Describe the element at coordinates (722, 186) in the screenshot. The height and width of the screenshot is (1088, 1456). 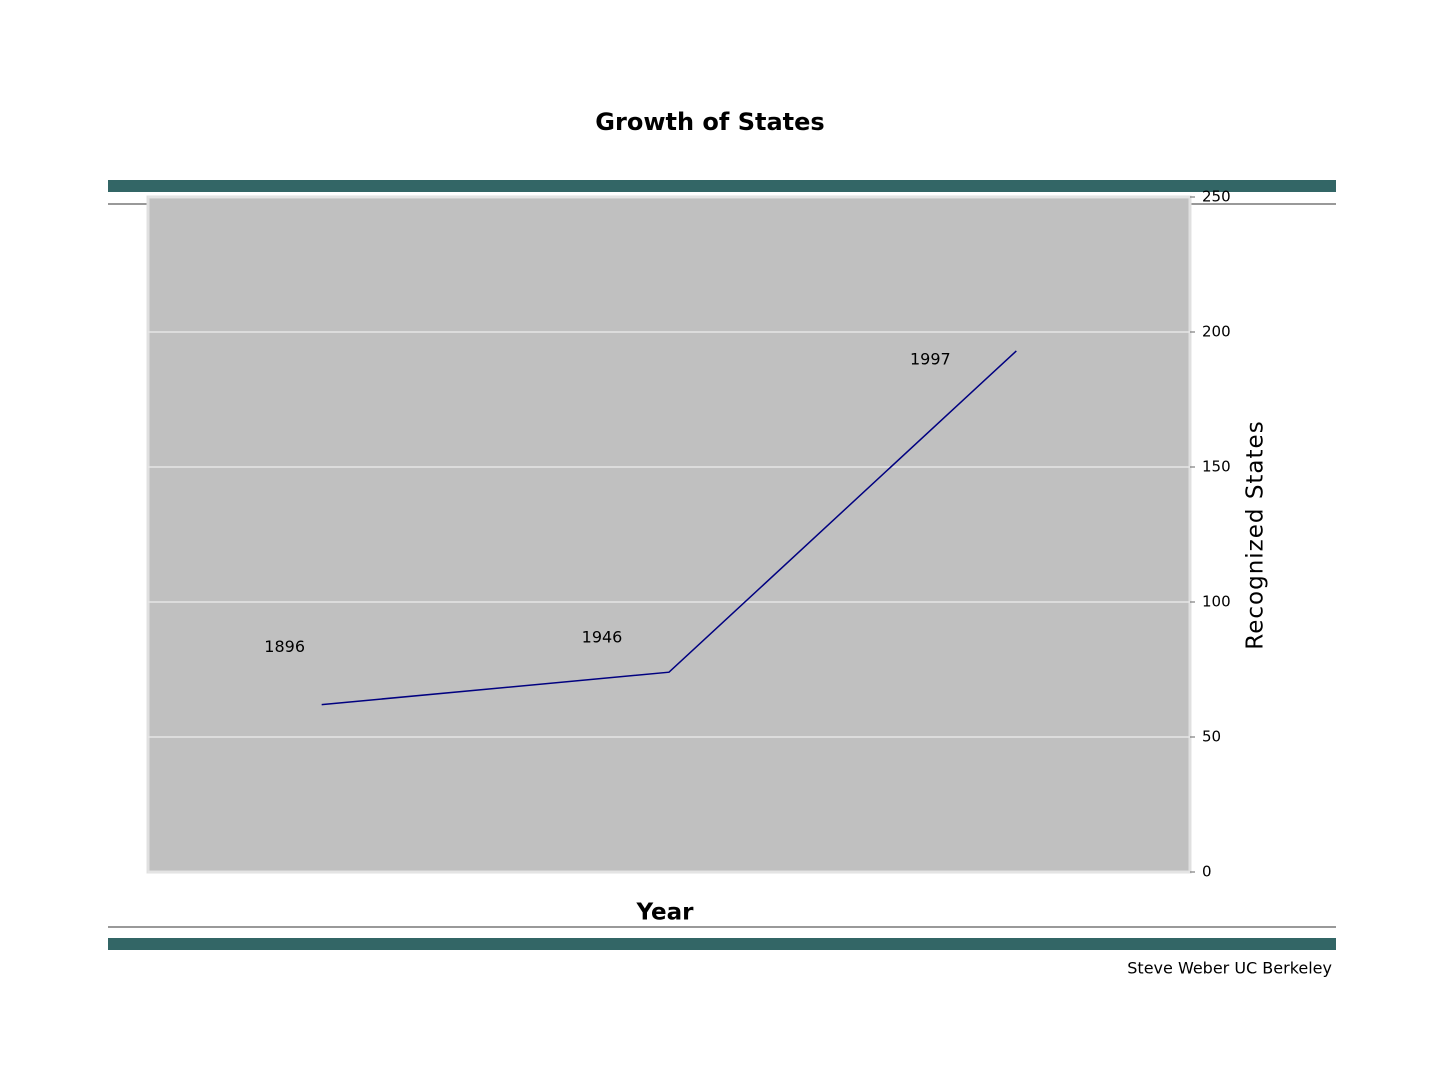
I see `top-band` at that location.